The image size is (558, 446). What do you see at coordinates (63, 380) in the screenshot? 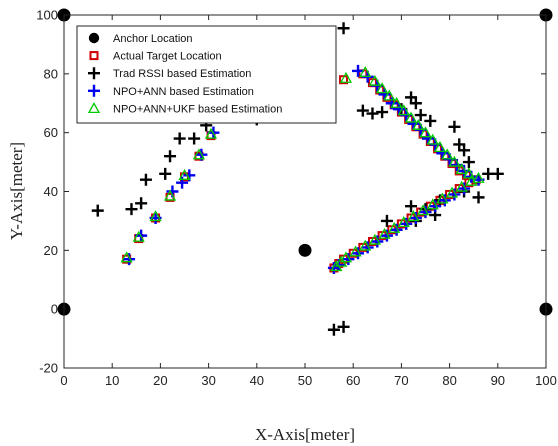
I see `x-tick-label: 0` at bounding box center [63, 380].